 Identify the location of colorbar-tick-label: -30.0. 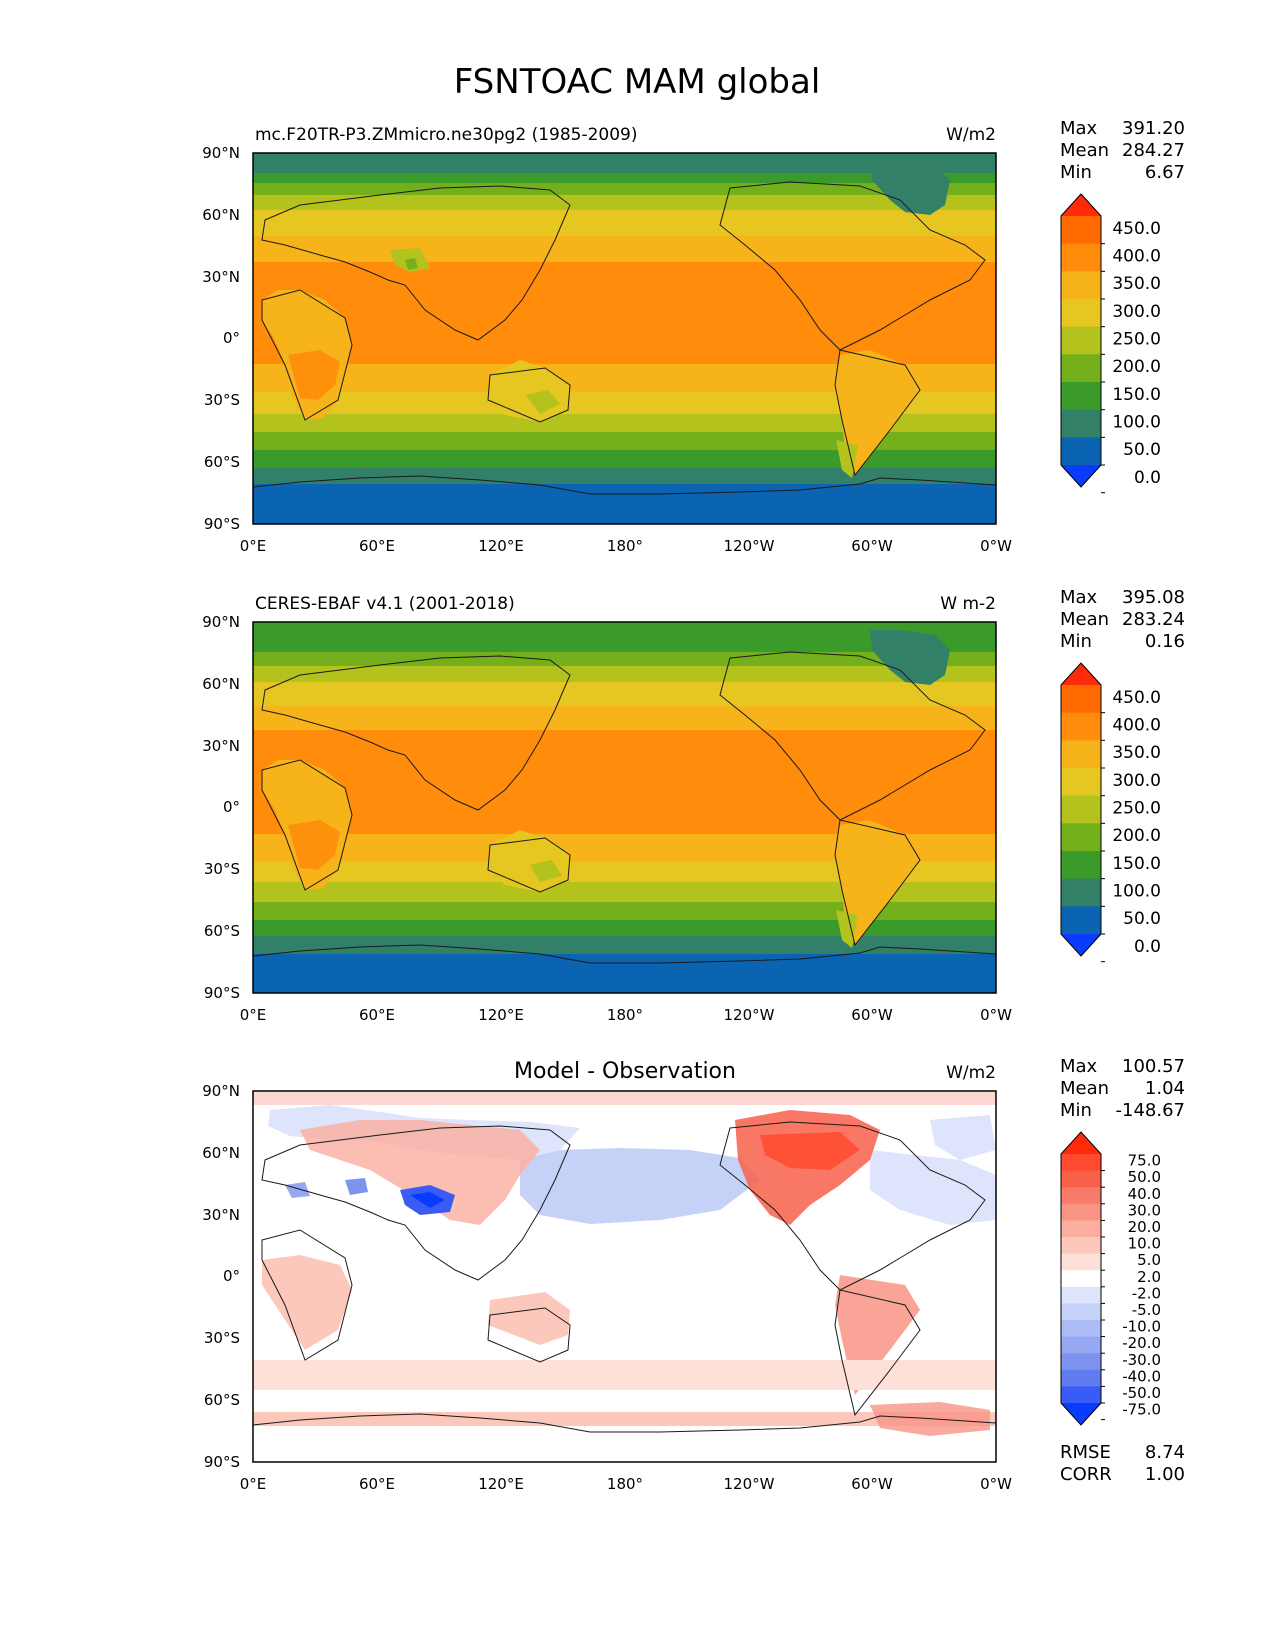
(1141, 1360).